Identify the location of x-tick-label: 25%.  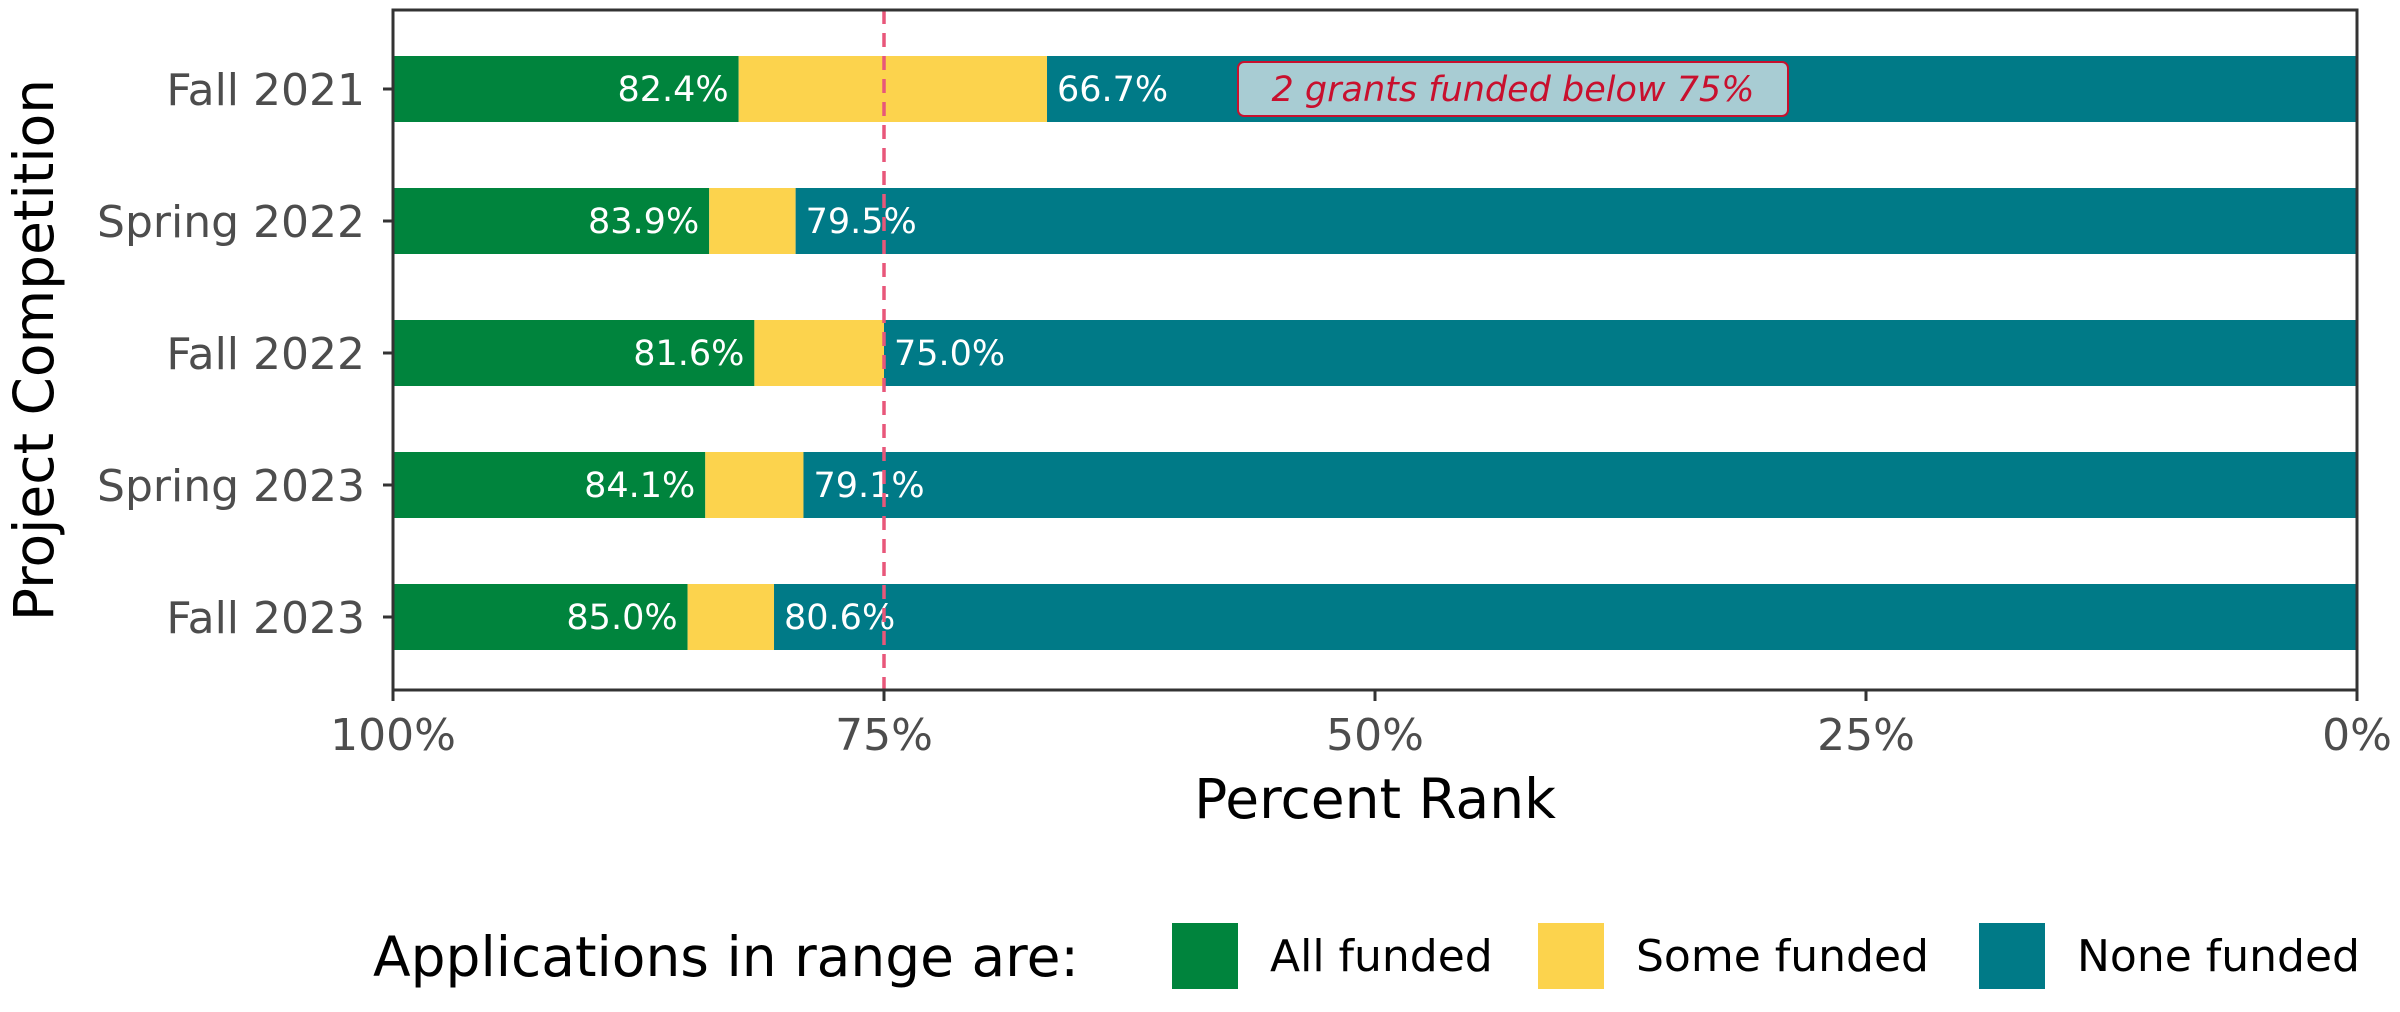
(1866, 735).